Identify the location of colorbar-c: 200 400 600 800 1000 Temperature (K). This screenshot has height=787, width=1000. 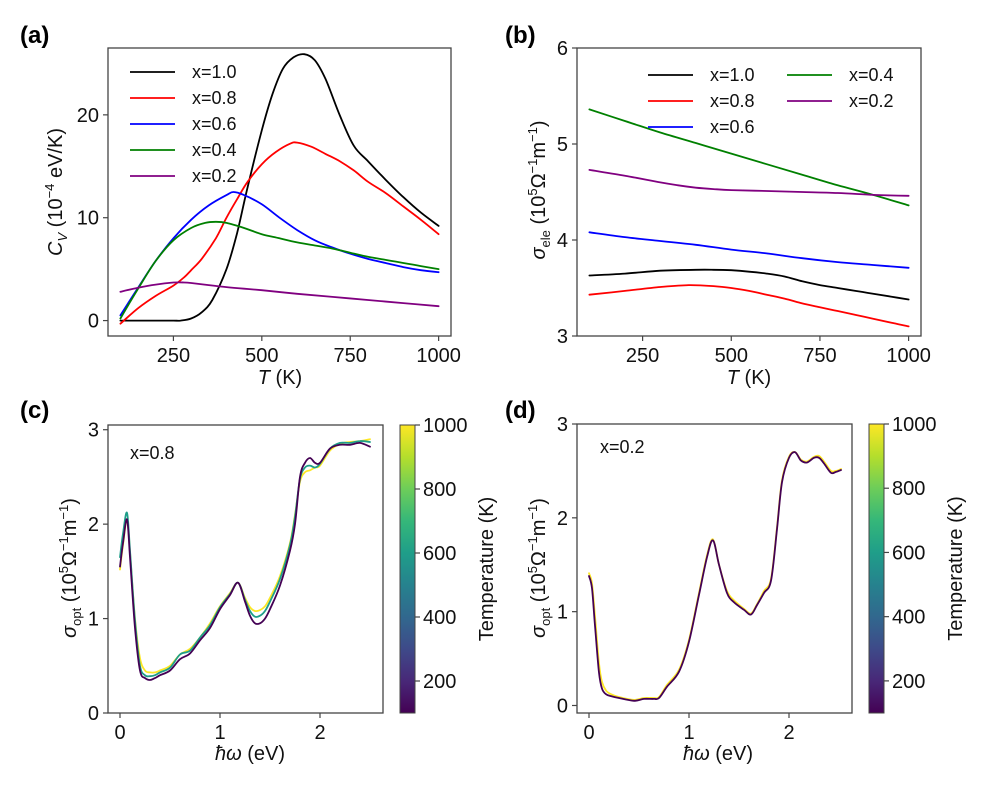
(448, 564).